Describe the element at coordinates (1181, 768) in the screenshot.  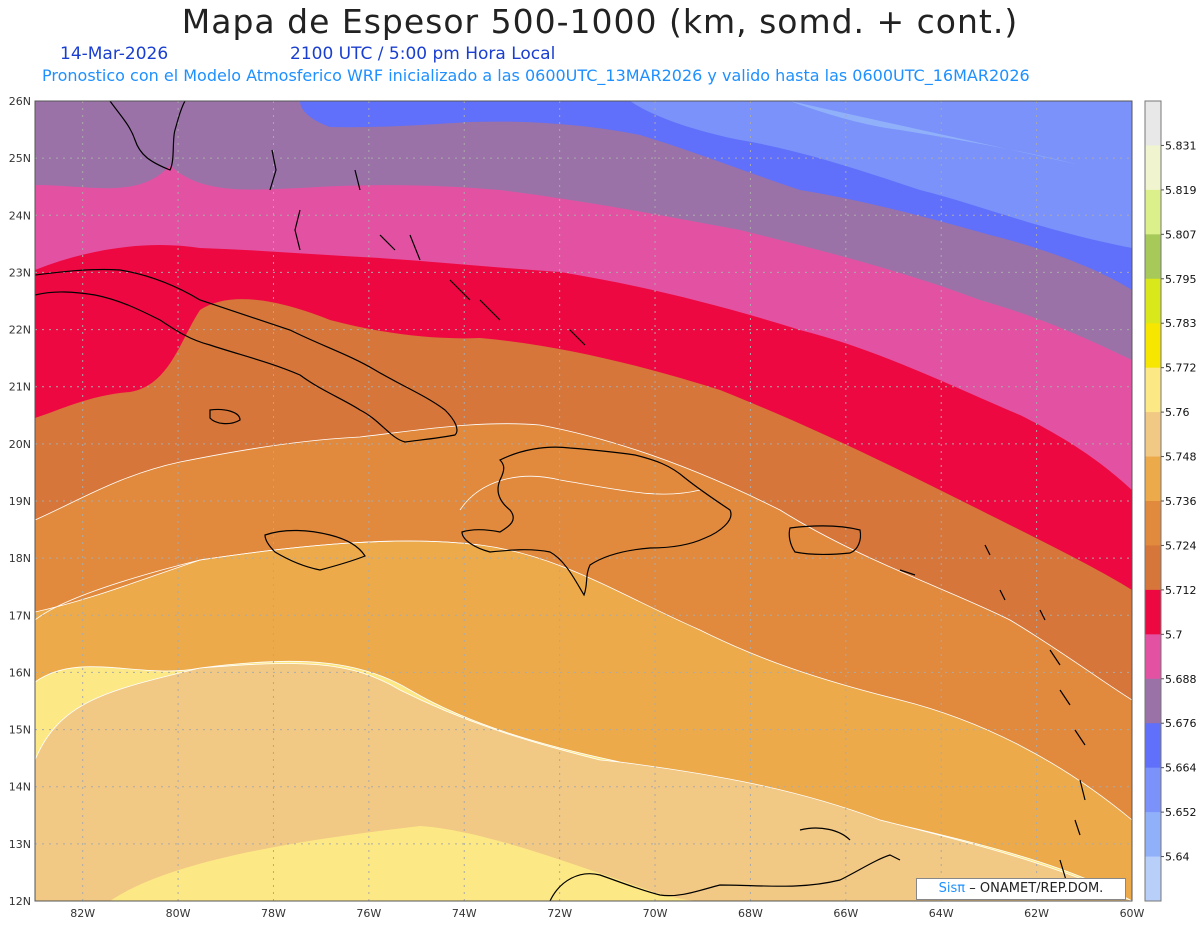
I see `colorbar-label: 5.664` at that location.